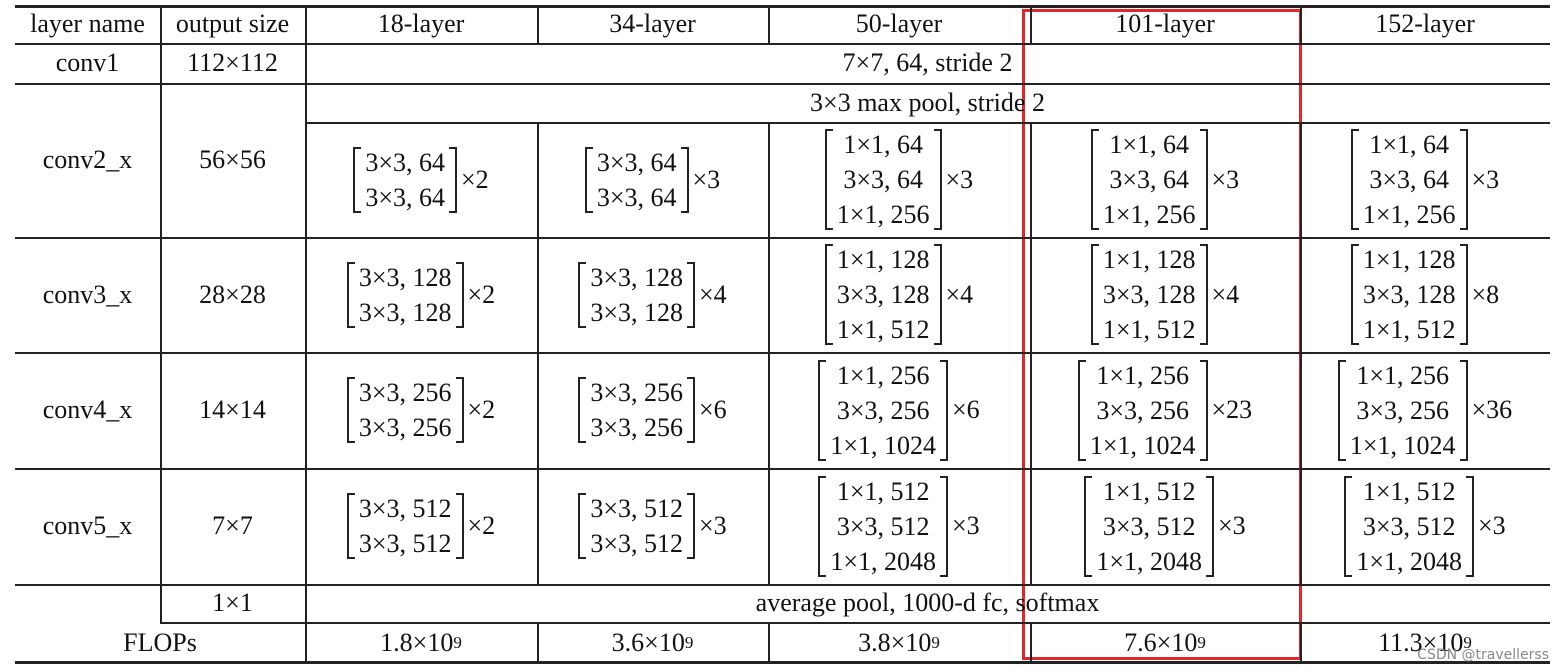  I want to click on spec: average pool, 1000-d fc, softmax, so click(927, 602).